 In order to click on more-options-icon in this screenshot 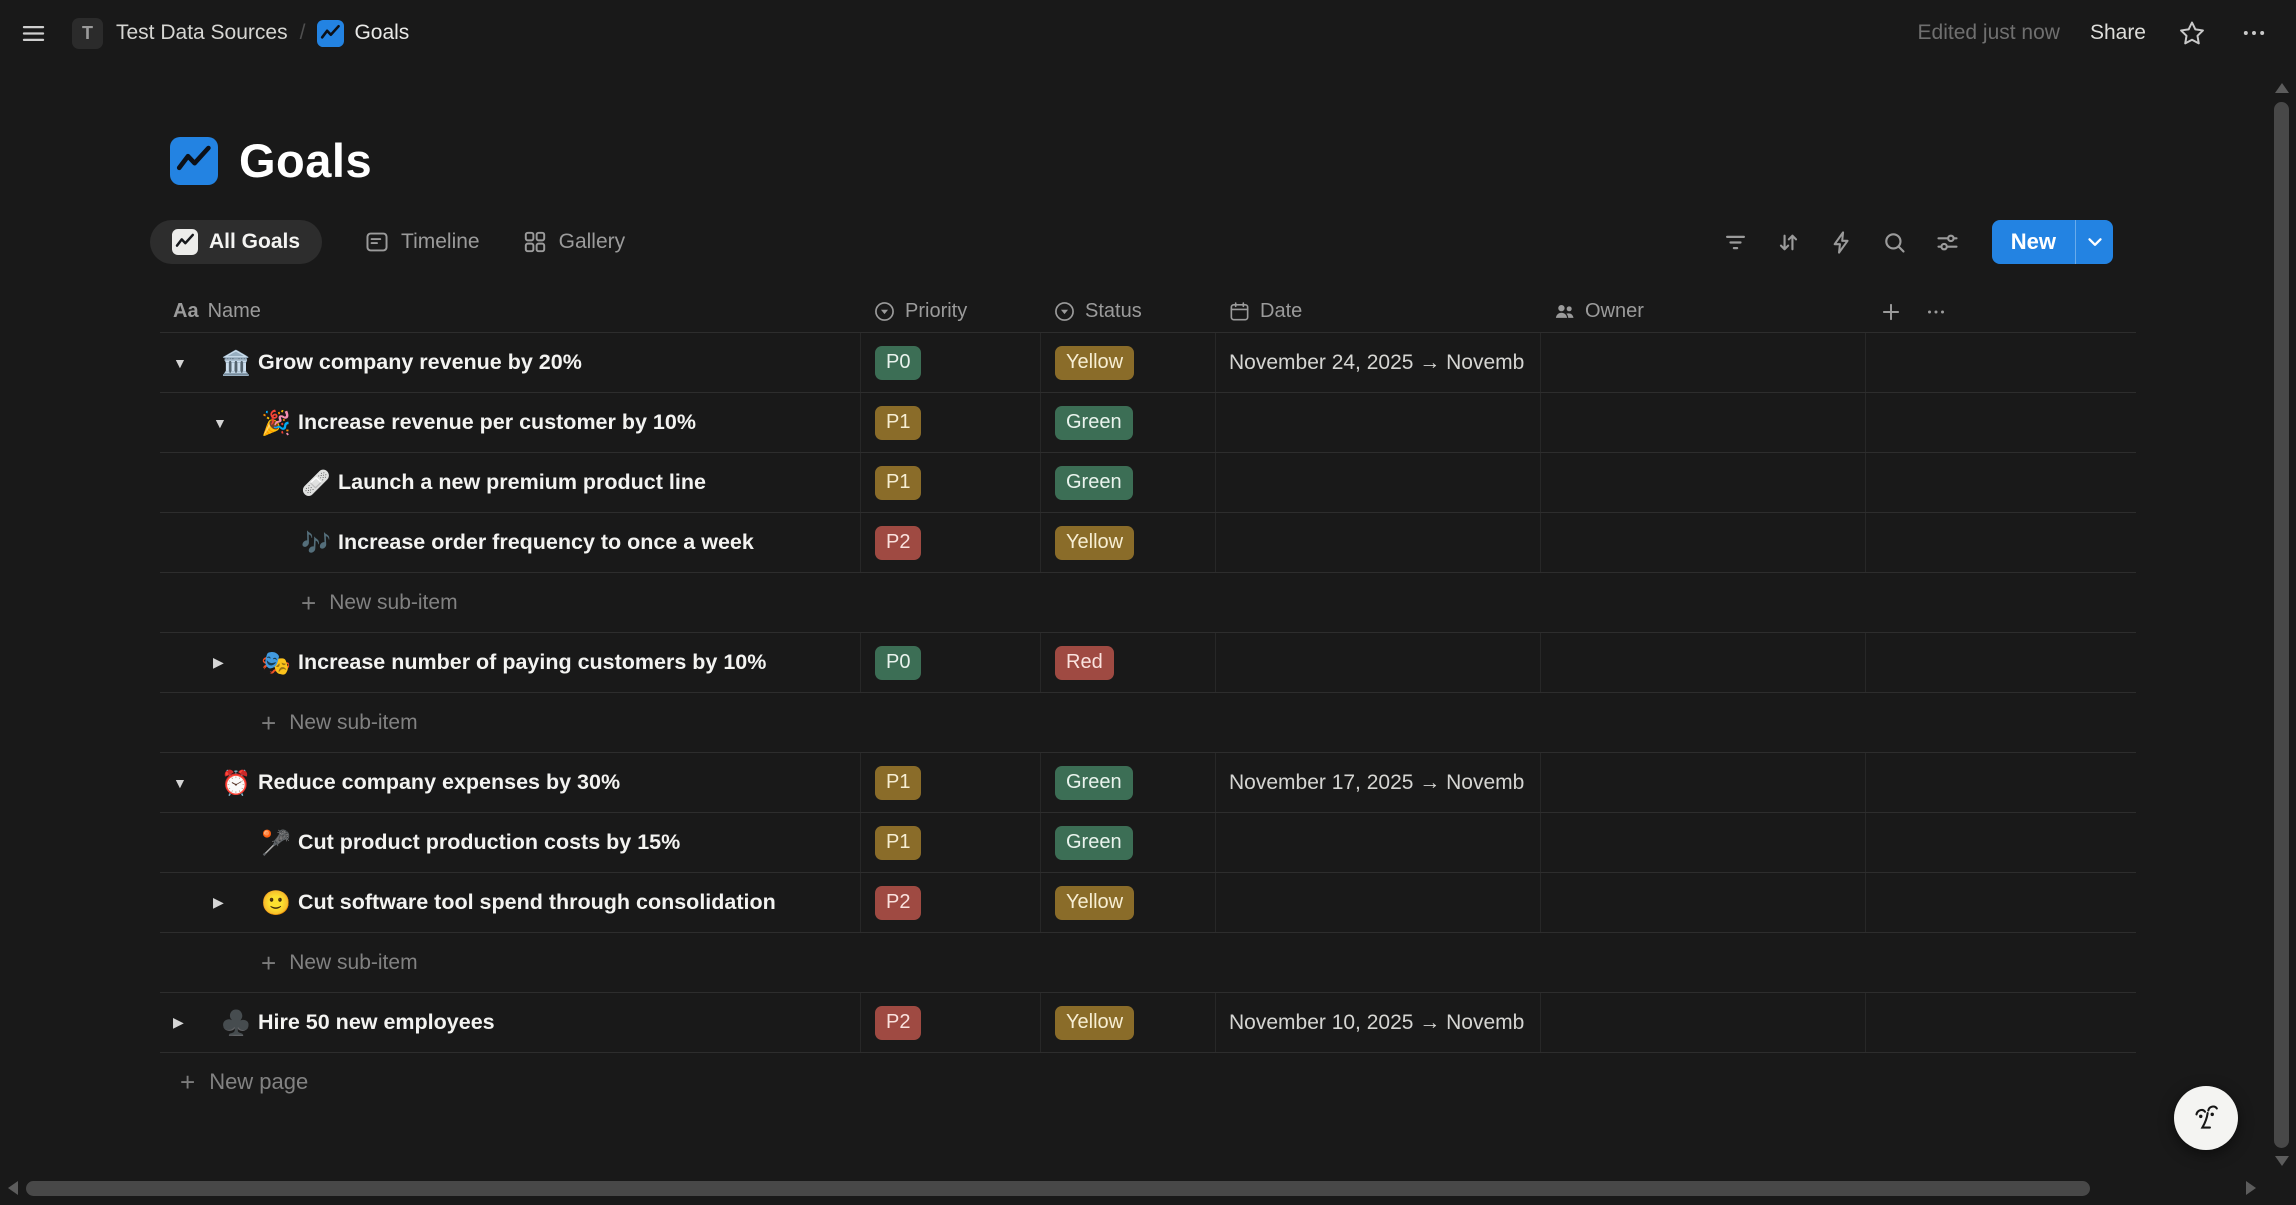, I will do `click(2254, 33)`.